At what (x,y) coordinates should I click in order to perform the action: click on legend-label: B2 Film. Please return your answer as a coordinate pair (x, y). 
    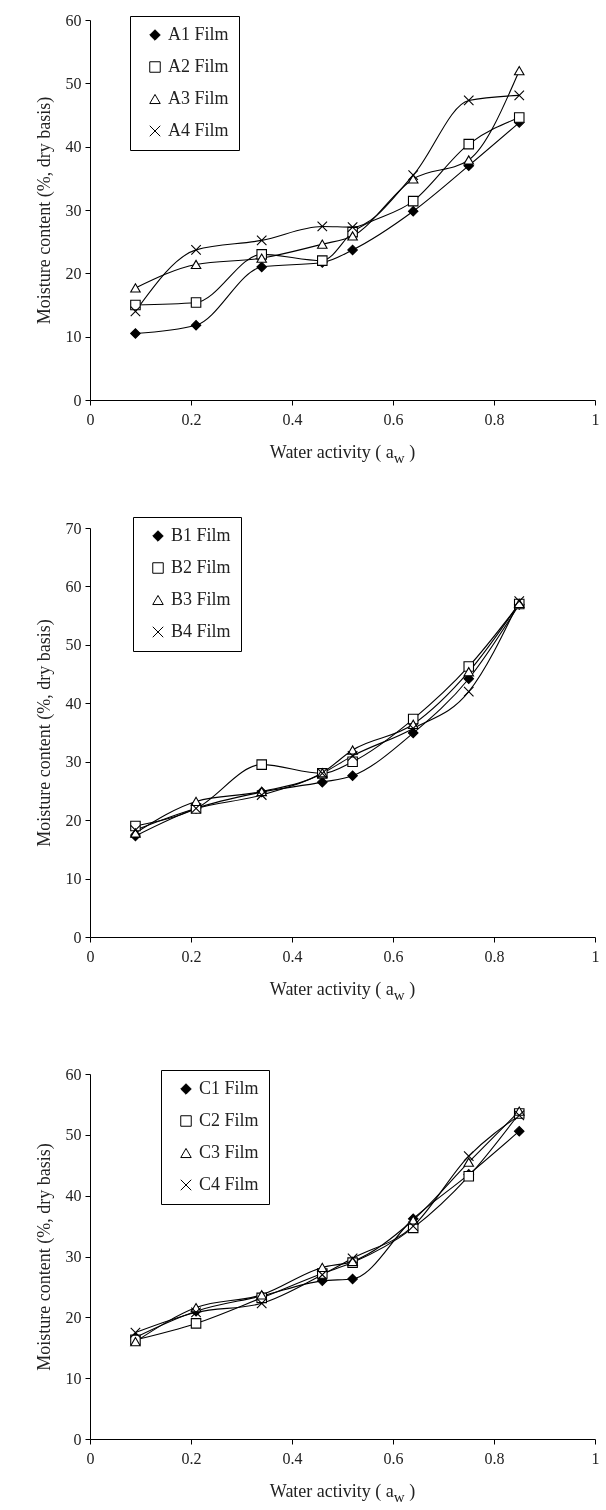
    Looking at the image, I should click on (201, 567).